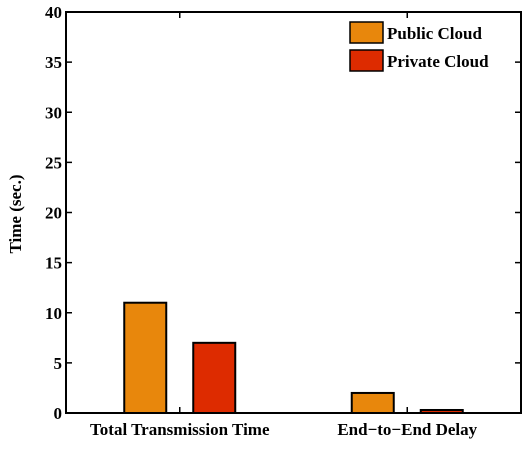 The width and height of the screenshot is (524, 452). I want to click on legend-label-private-cloud: Private Cloud, so click(438, 61).